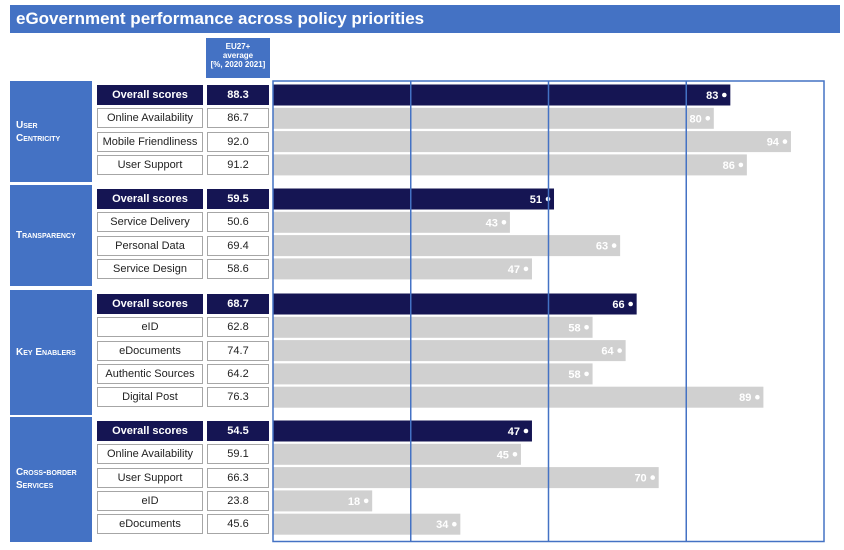 This screenshot has width=844, height=550. I want to click on bar-value-label: 89, so click(745, 398).